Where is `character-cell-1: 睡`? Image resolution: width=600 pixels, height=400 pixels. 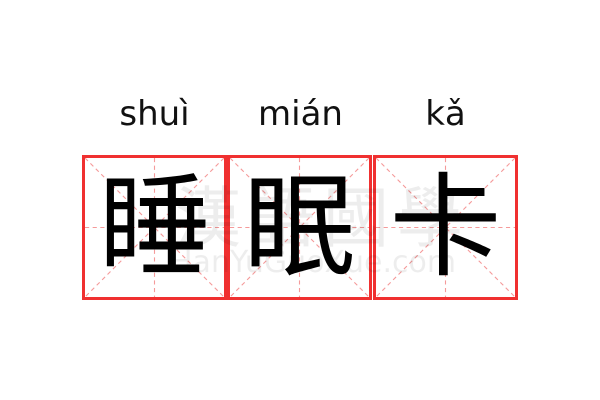
character-cell-1: 睡 is located at coordinates (154, 227).